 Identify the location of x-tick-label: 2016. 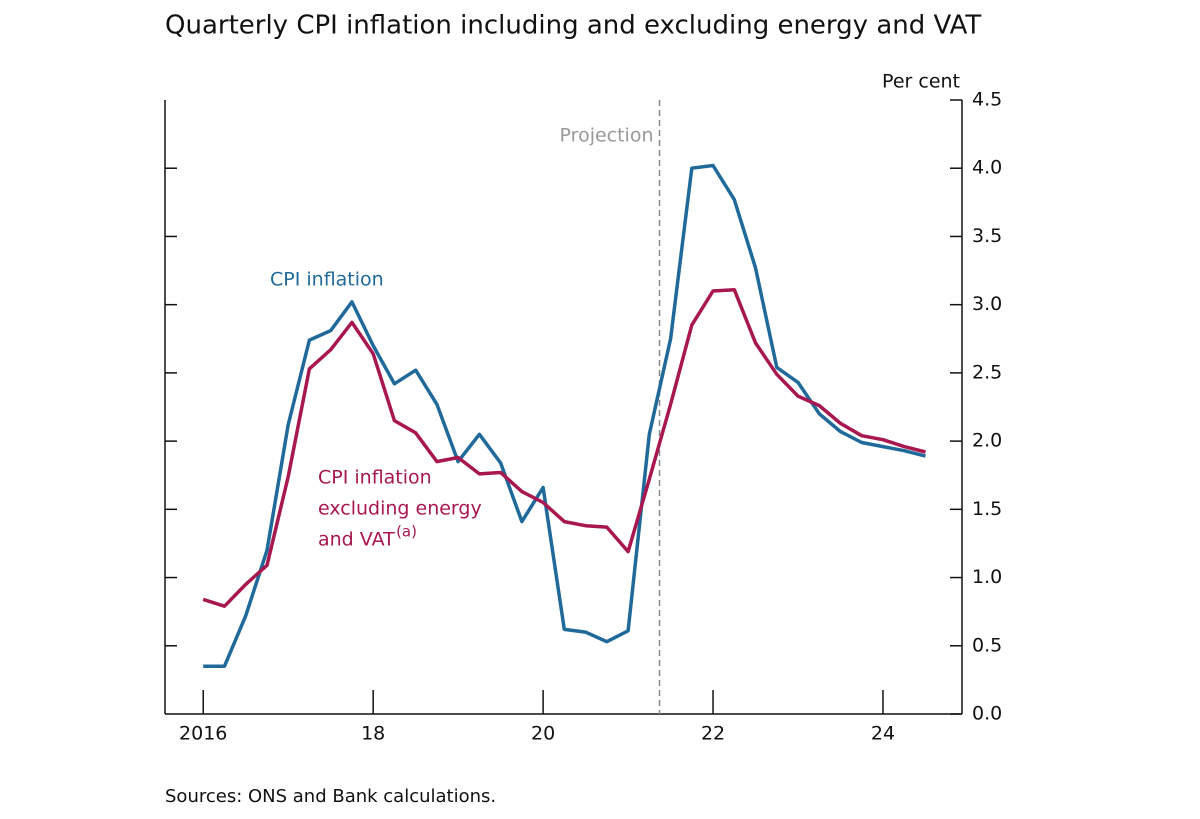
(203, 734).